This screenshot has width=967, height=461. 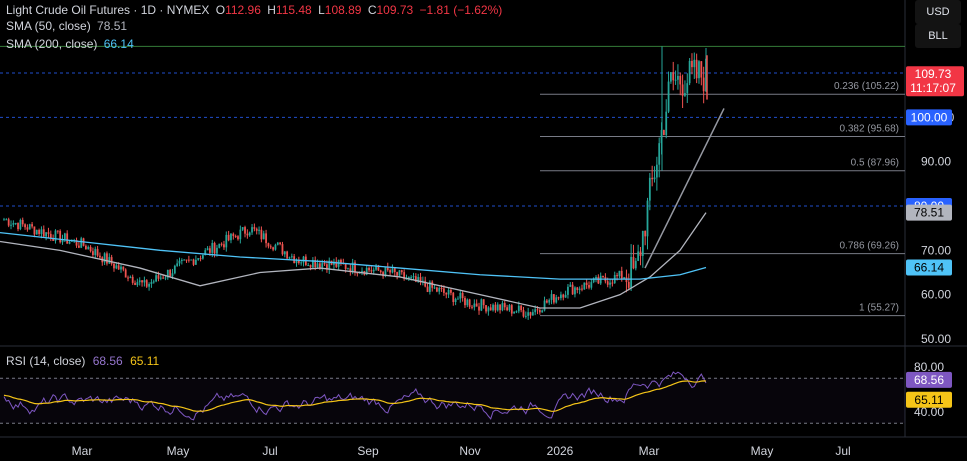 I want to click on unit-button: BLL, so click(x=938, y=36).